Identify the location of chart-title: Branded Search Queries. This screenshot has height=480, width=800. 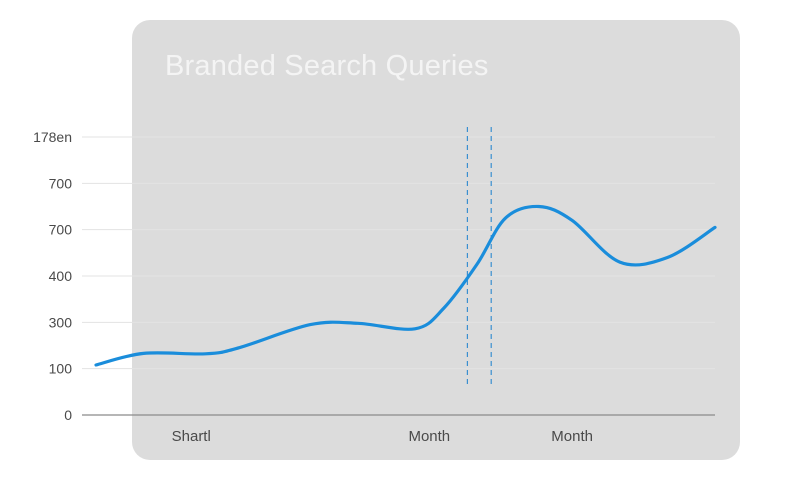
(327, 66).